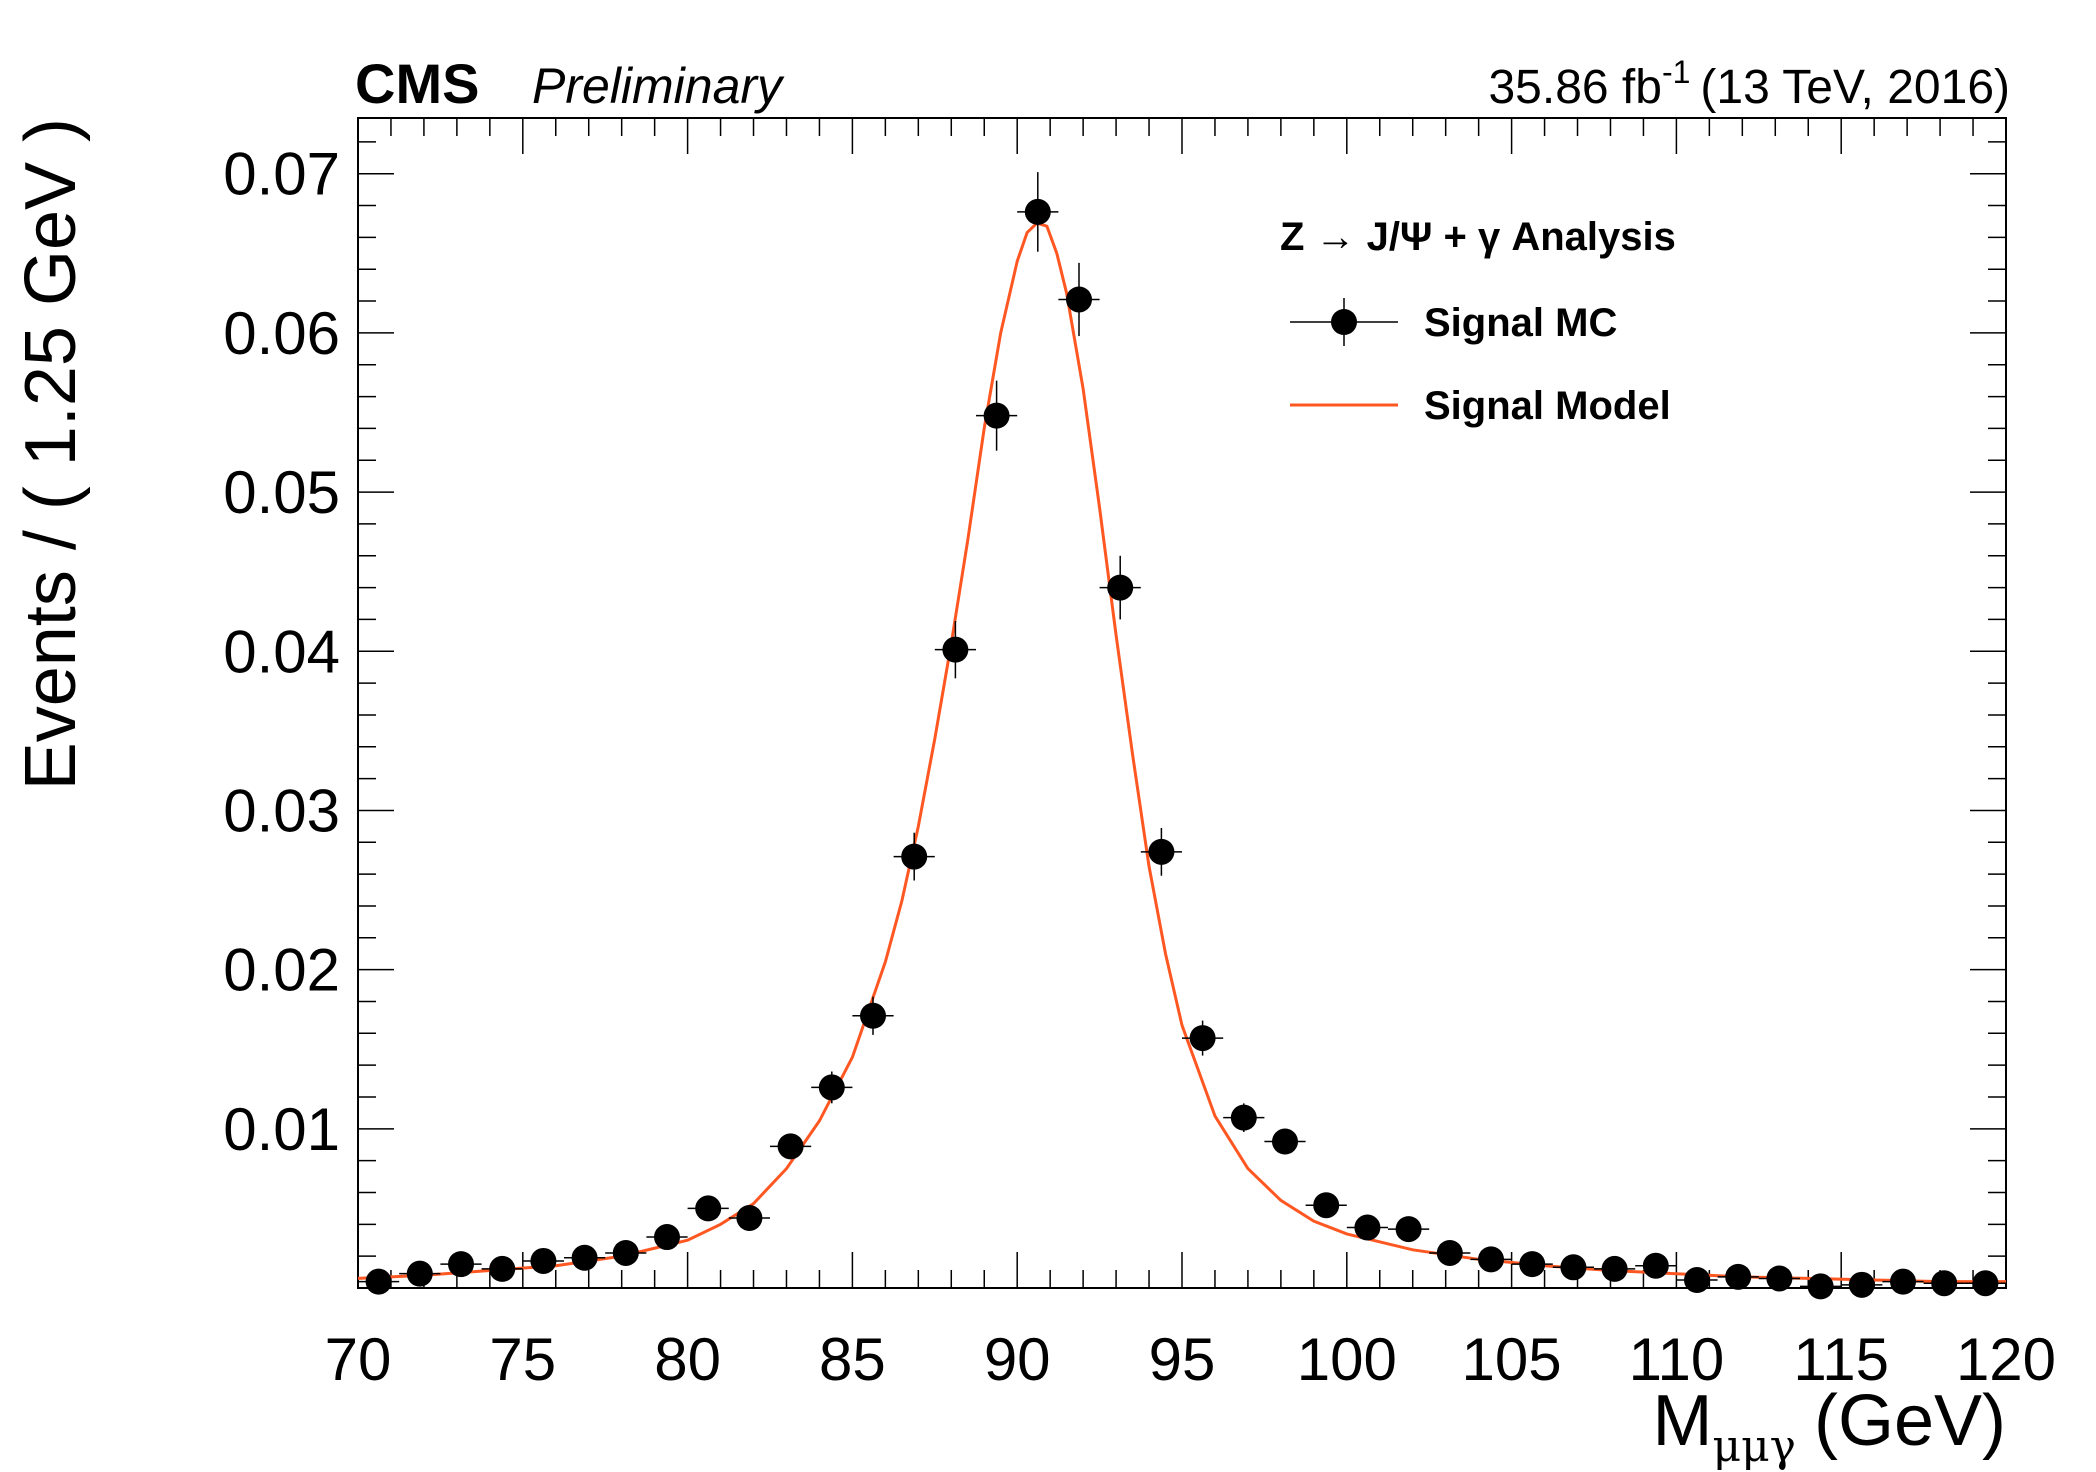 This screenshot has height=1472, width=2096. I want to click on legend-mc-marker, so click(1344, 322).